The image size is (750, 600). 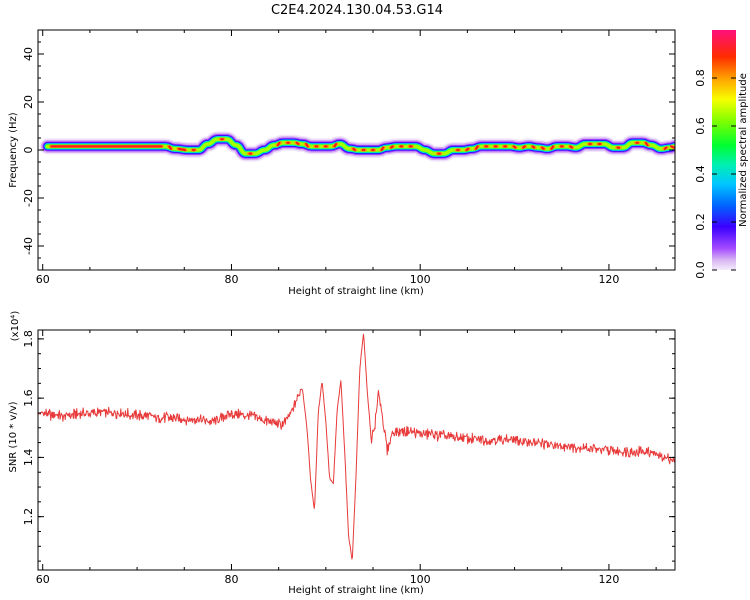 I want to click on spectrogram-ytick-label: 40, so click(x=28, y=54).